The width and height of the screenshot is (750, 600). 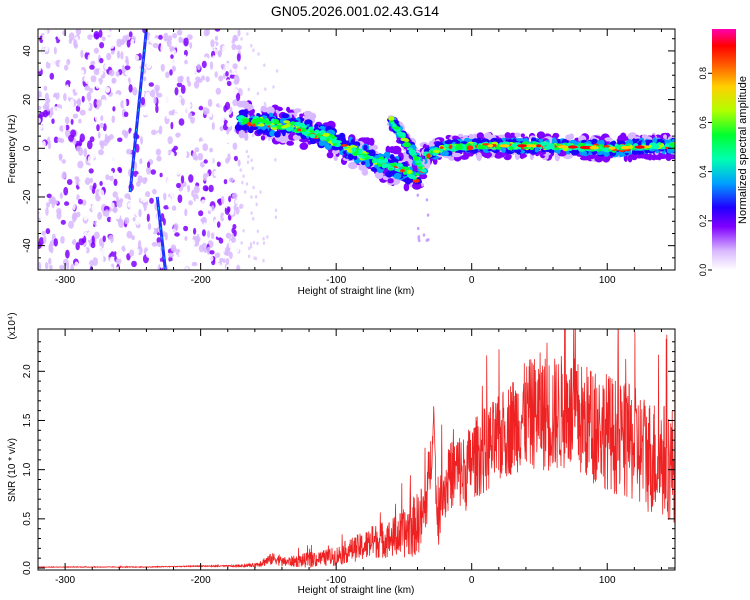 I want to click on spectrogram-y-tick-label: 0, so click(x=27, y=148).